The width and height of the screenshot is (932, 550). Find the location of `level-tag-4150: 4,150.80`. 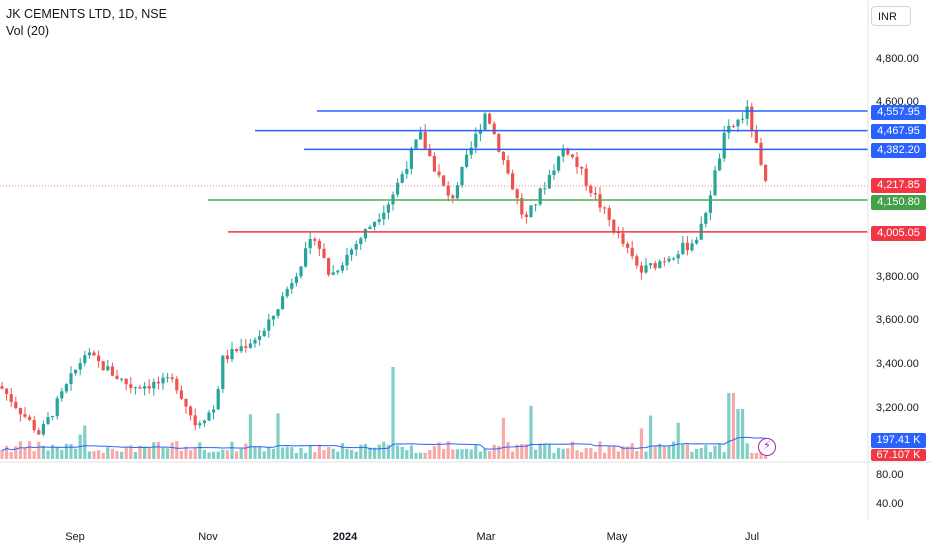

level-tag-4150: 4,150.80 is located at coordinates (898, 202).